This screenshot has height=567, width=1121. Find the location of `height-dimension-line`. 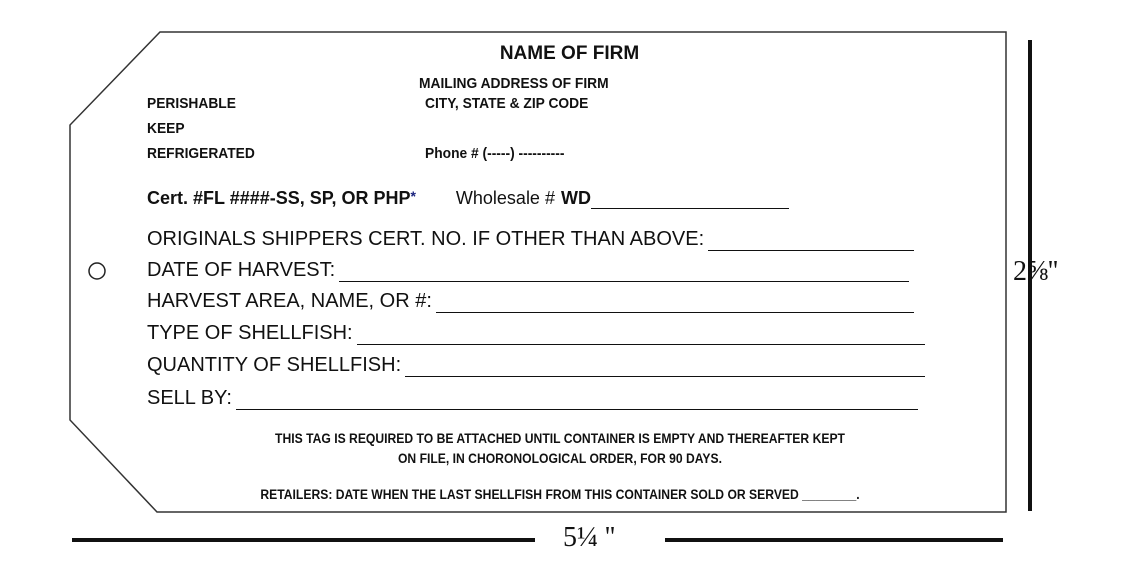

height-dimension-line is located at coordinates (1030, 275).